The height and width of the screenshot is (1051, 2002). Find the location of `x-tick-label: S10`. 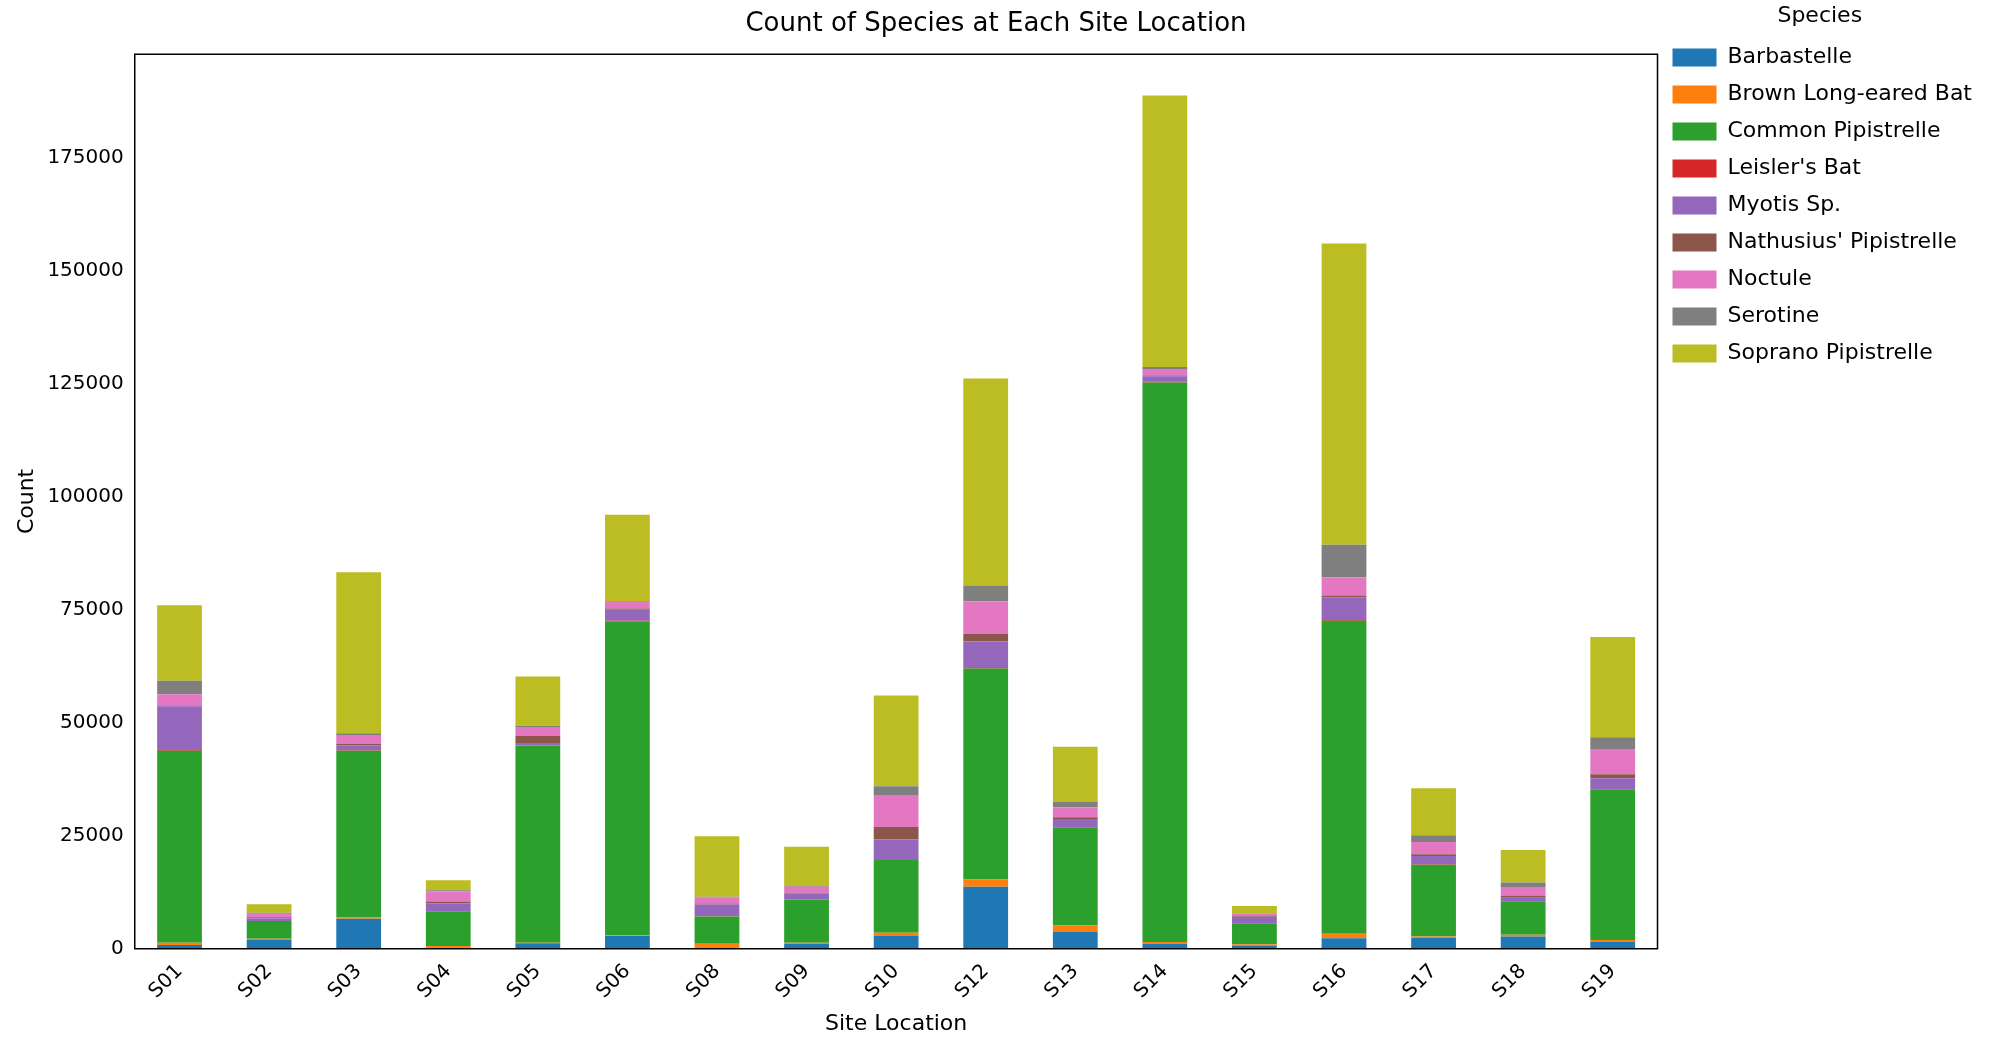

x-tick-label: S10 is located at coordinates (881, 980).